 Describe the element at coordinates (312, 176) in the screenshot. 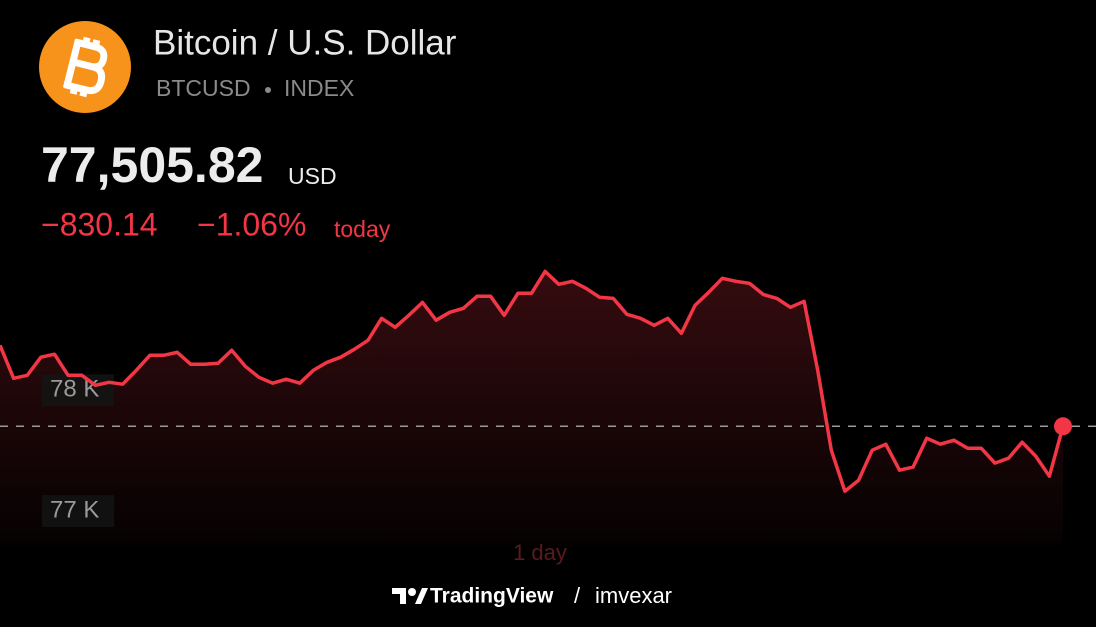

I see `currency: USD` at that location.